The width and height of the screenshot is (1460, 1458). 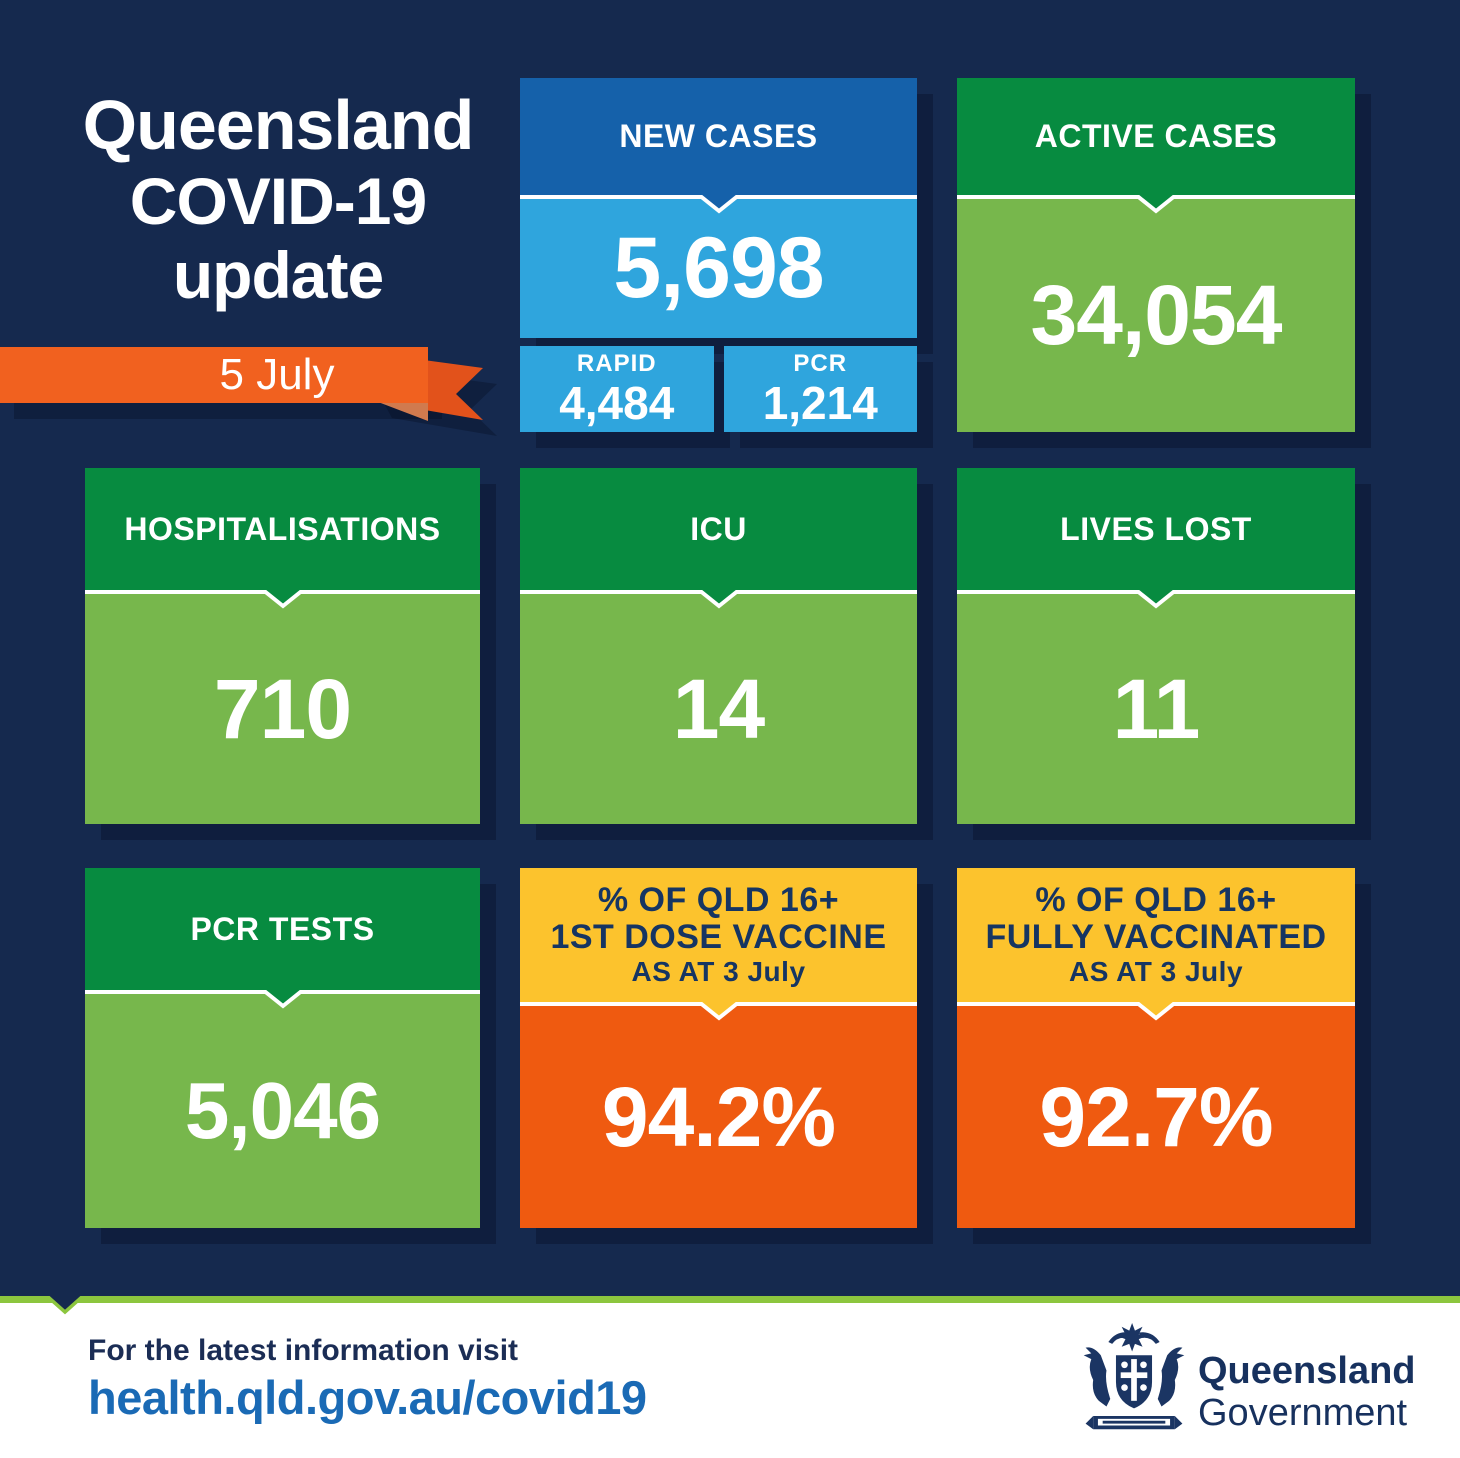 I want to click on date-ribbon-shape, so click(x=248, y=391).